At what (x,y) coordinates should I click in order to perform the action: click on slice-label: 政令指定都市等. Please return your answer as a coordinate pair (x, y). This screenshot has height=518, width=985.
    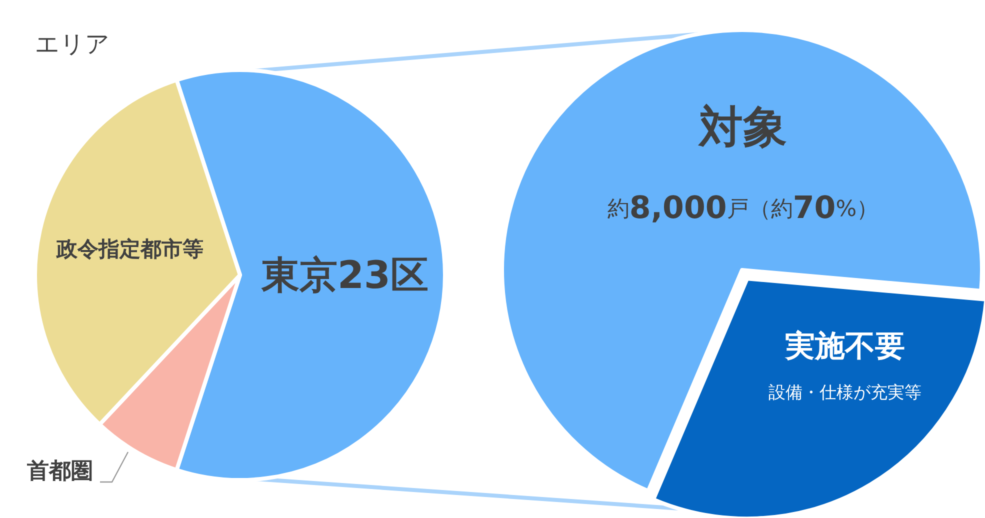
    Looking at the image, I should click on (130, 248).